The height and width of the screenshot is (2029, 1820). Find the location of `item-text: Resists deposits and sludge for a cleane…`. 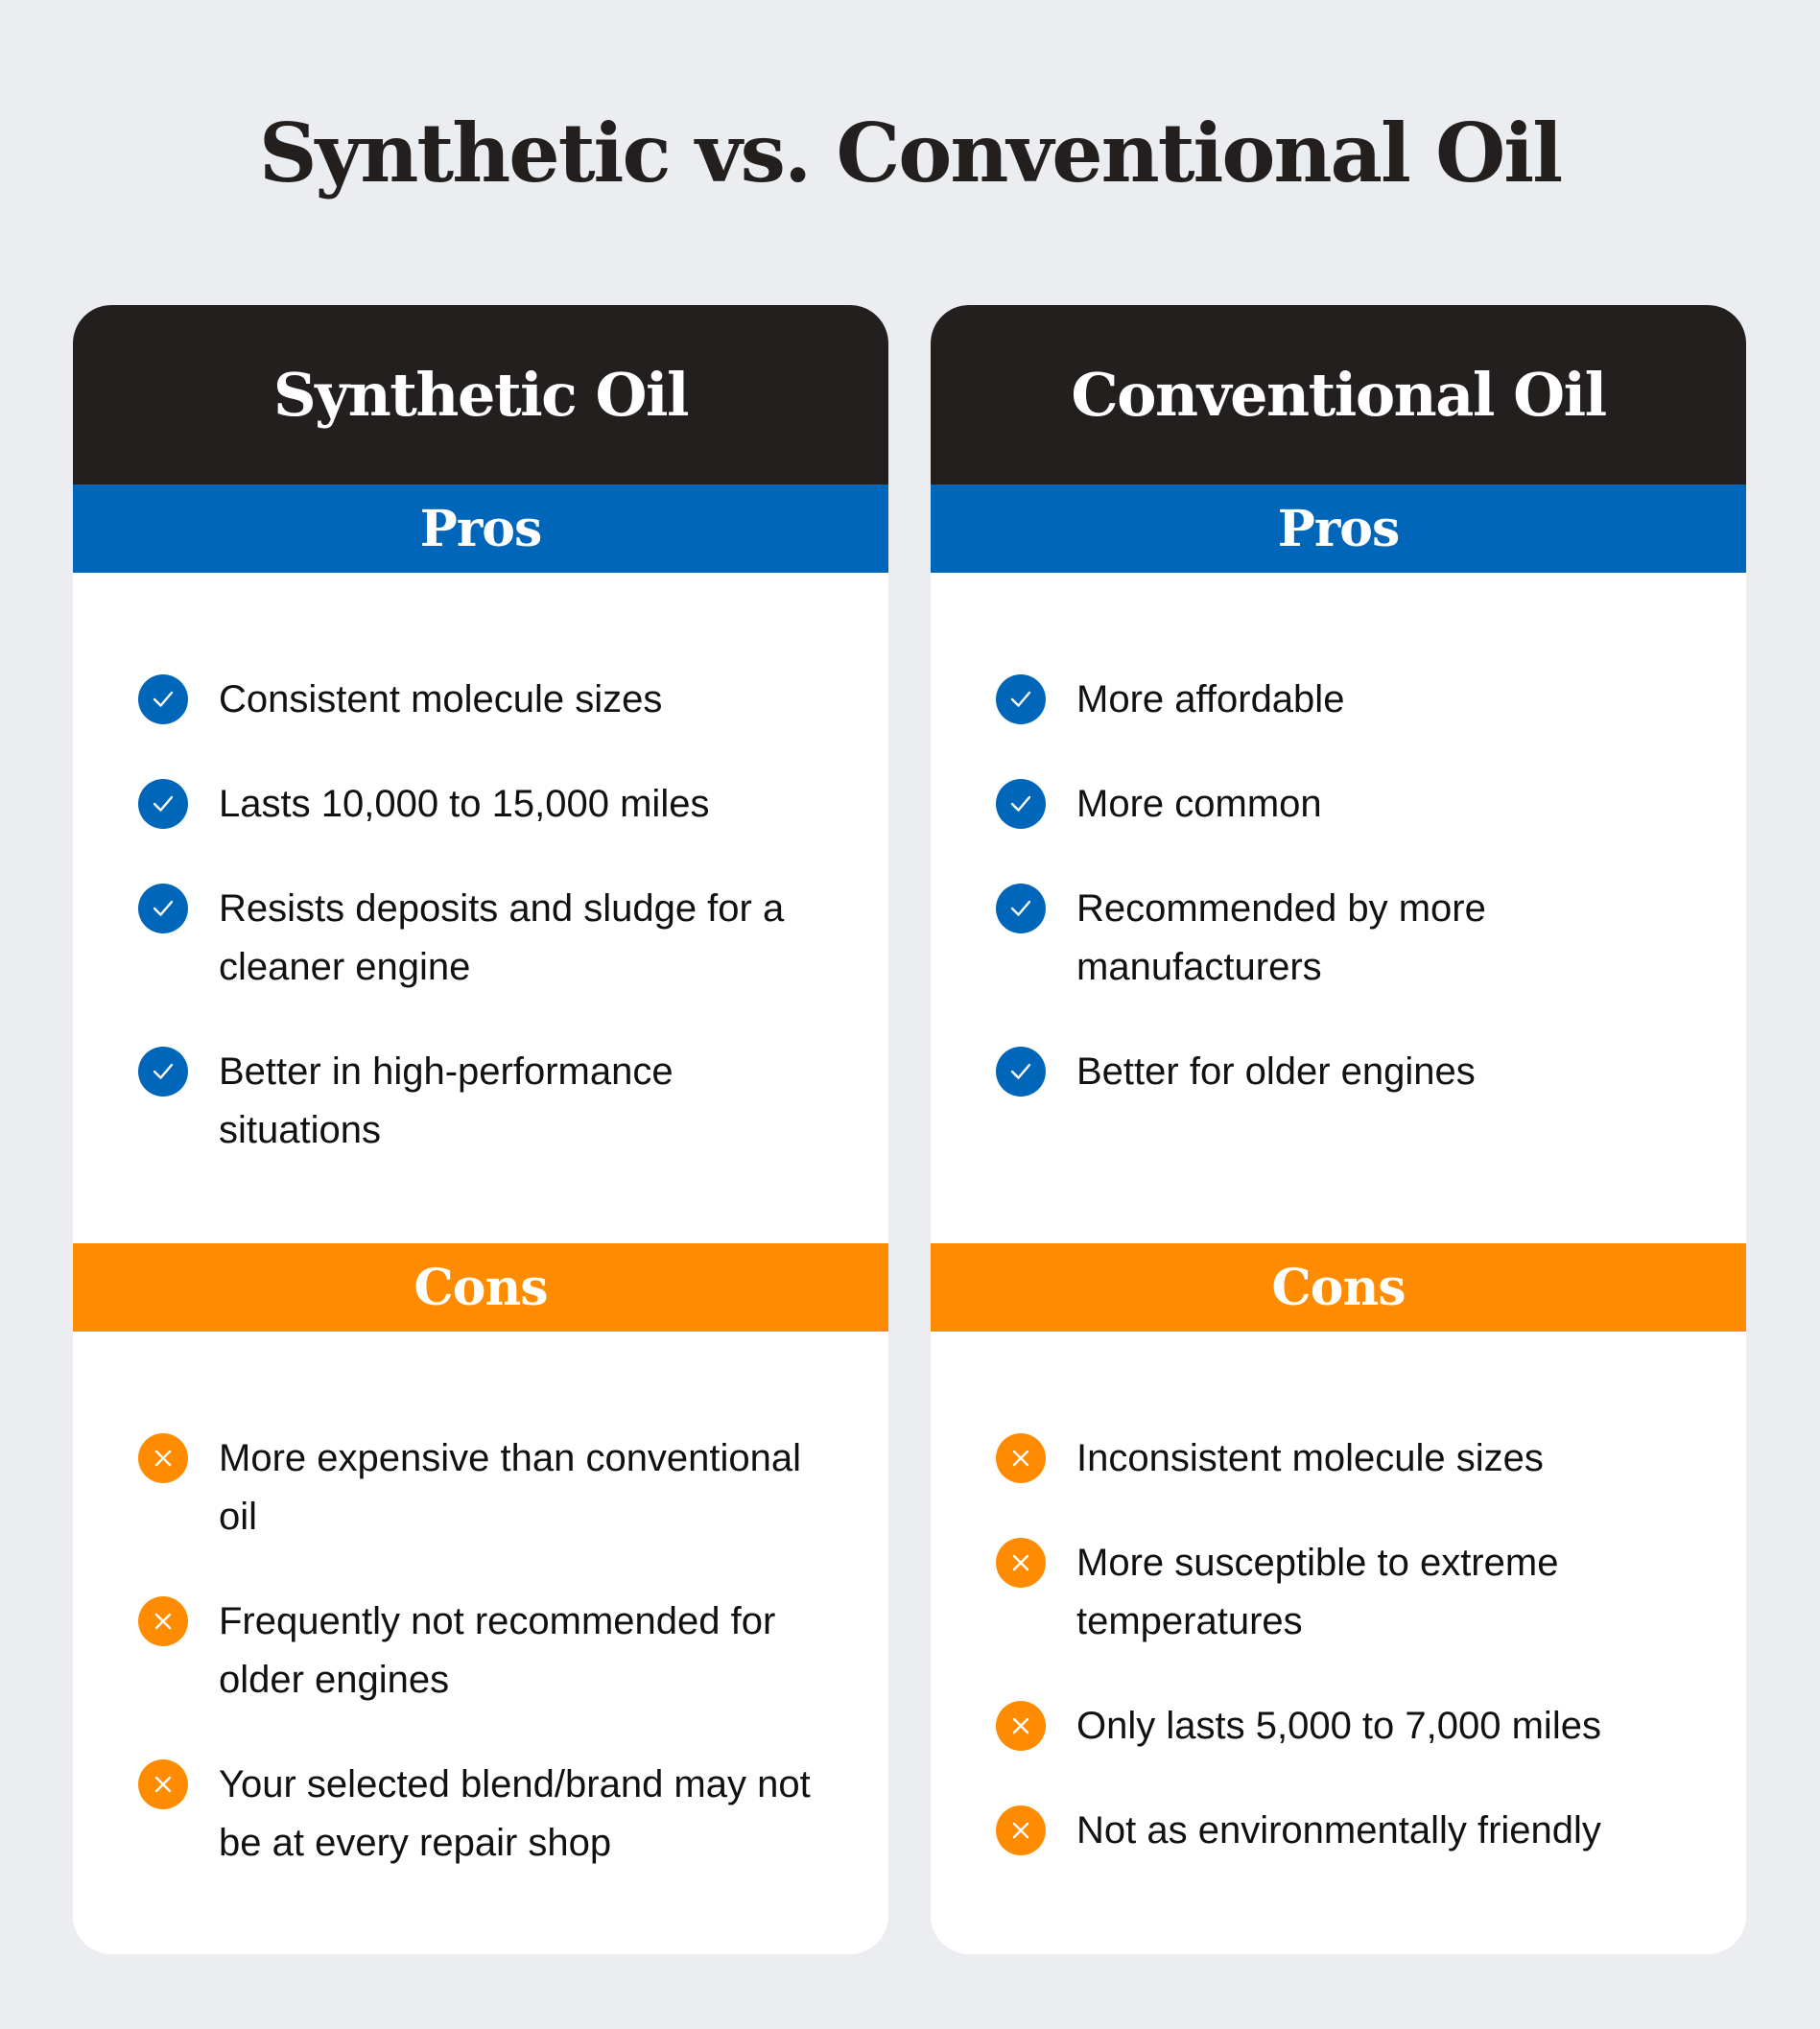

item-text: Resists deposits and sludge for a cleane… is located at coordinates (502, 938).